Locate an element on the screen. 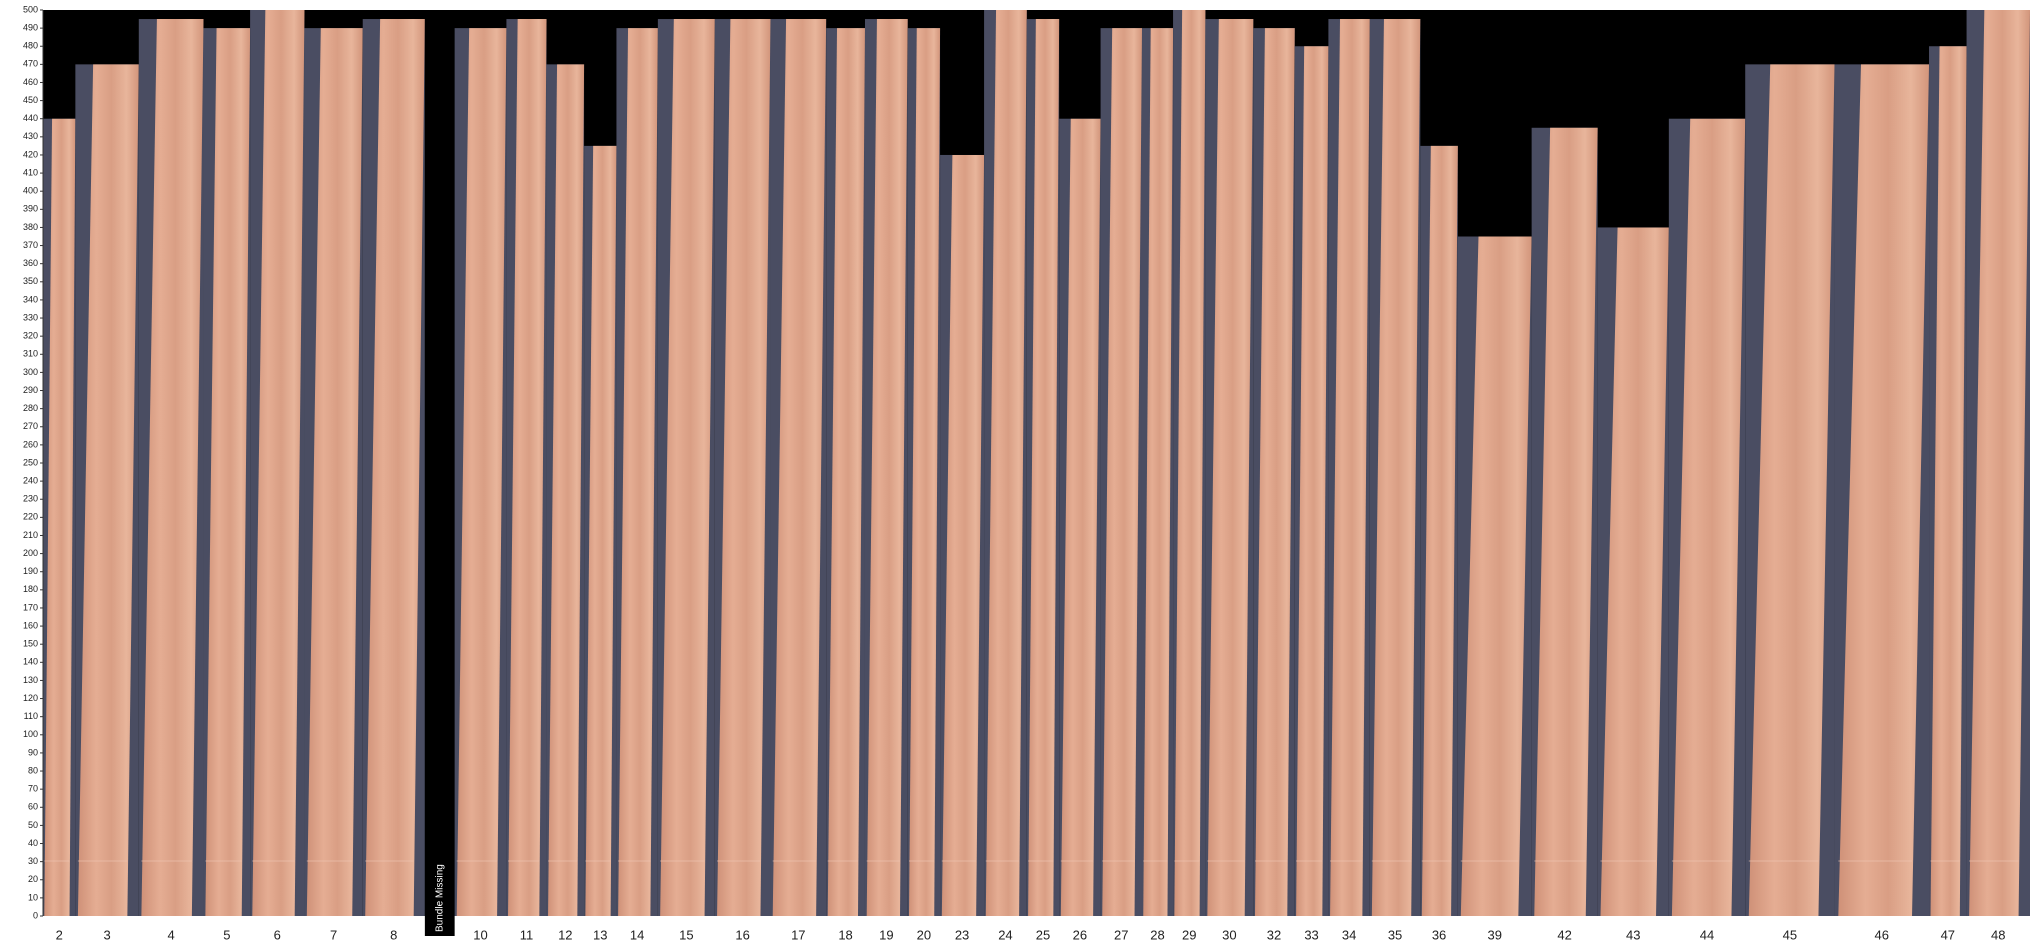 The width and height of the screenshot is (2030, 950). bundle-label: 27 is located at coordinates (1121, 934).